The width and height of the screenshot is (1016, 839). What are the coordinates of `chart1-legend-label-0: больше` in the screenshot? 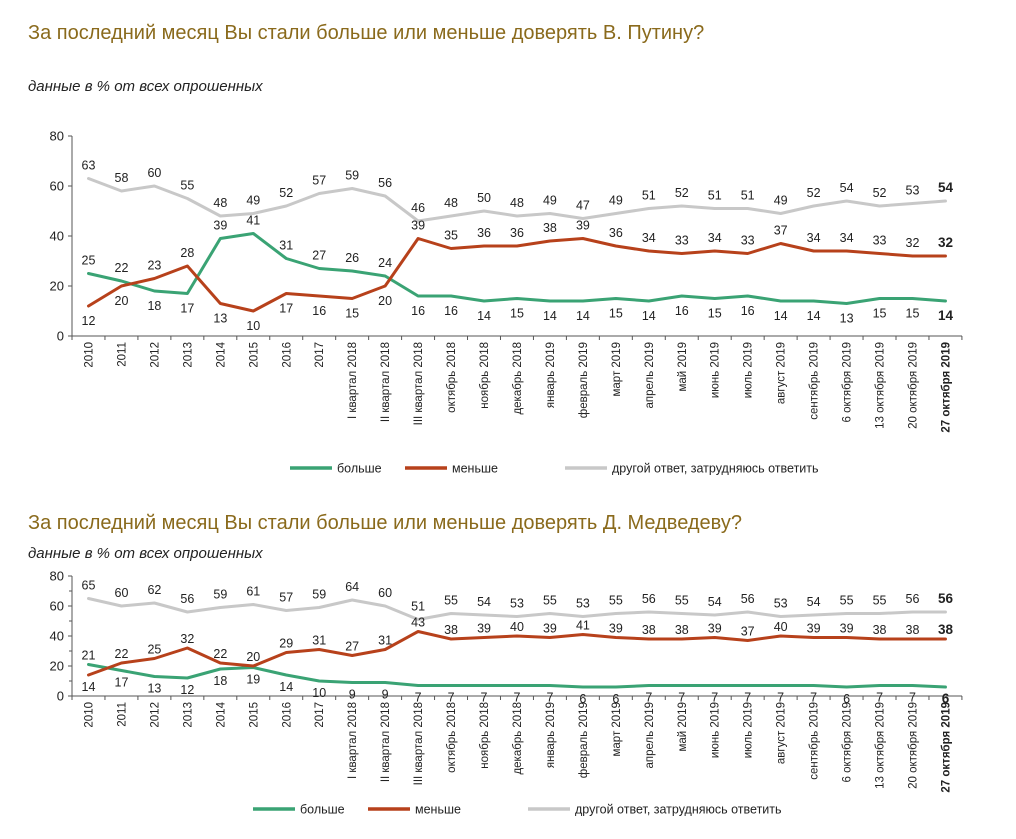 It's located at (359, 469).